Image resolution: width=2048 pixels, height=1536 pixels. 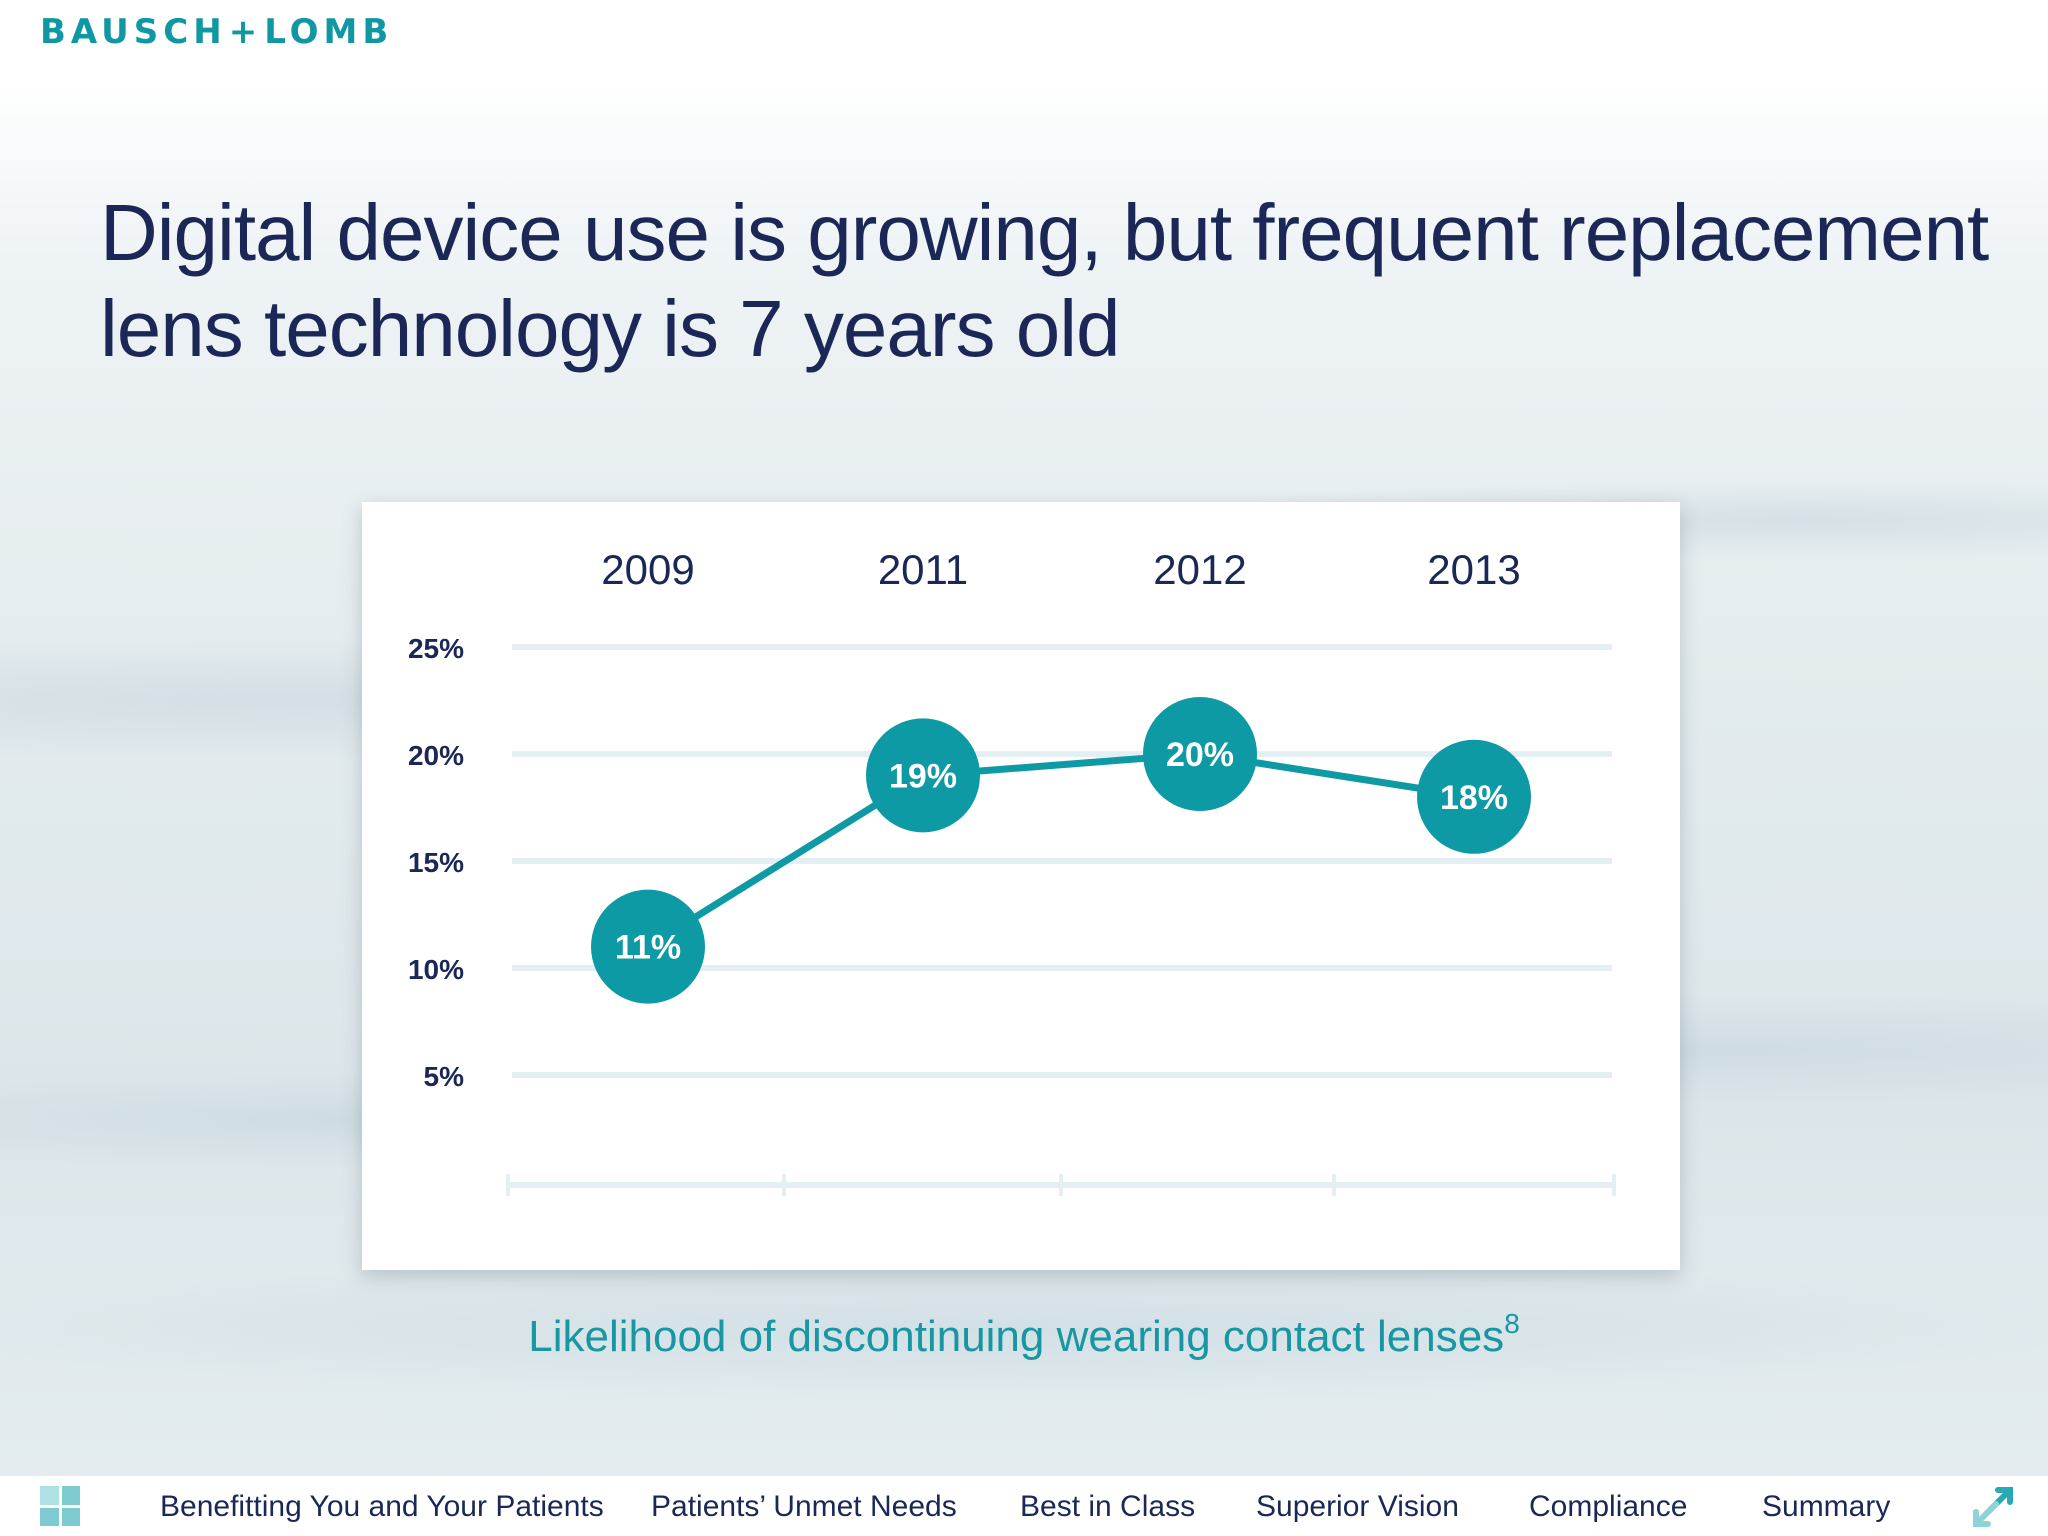 I want to click on y-tick-label: 15%, so click(x=436, y=862).